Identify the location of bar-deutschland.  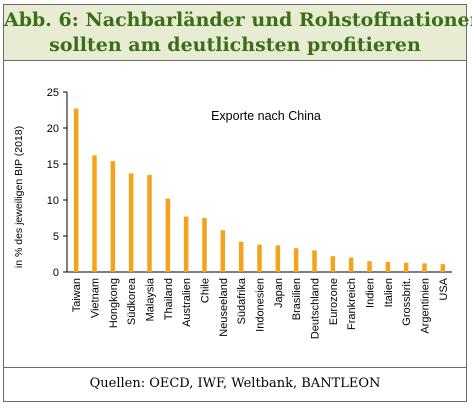
(314, 261).